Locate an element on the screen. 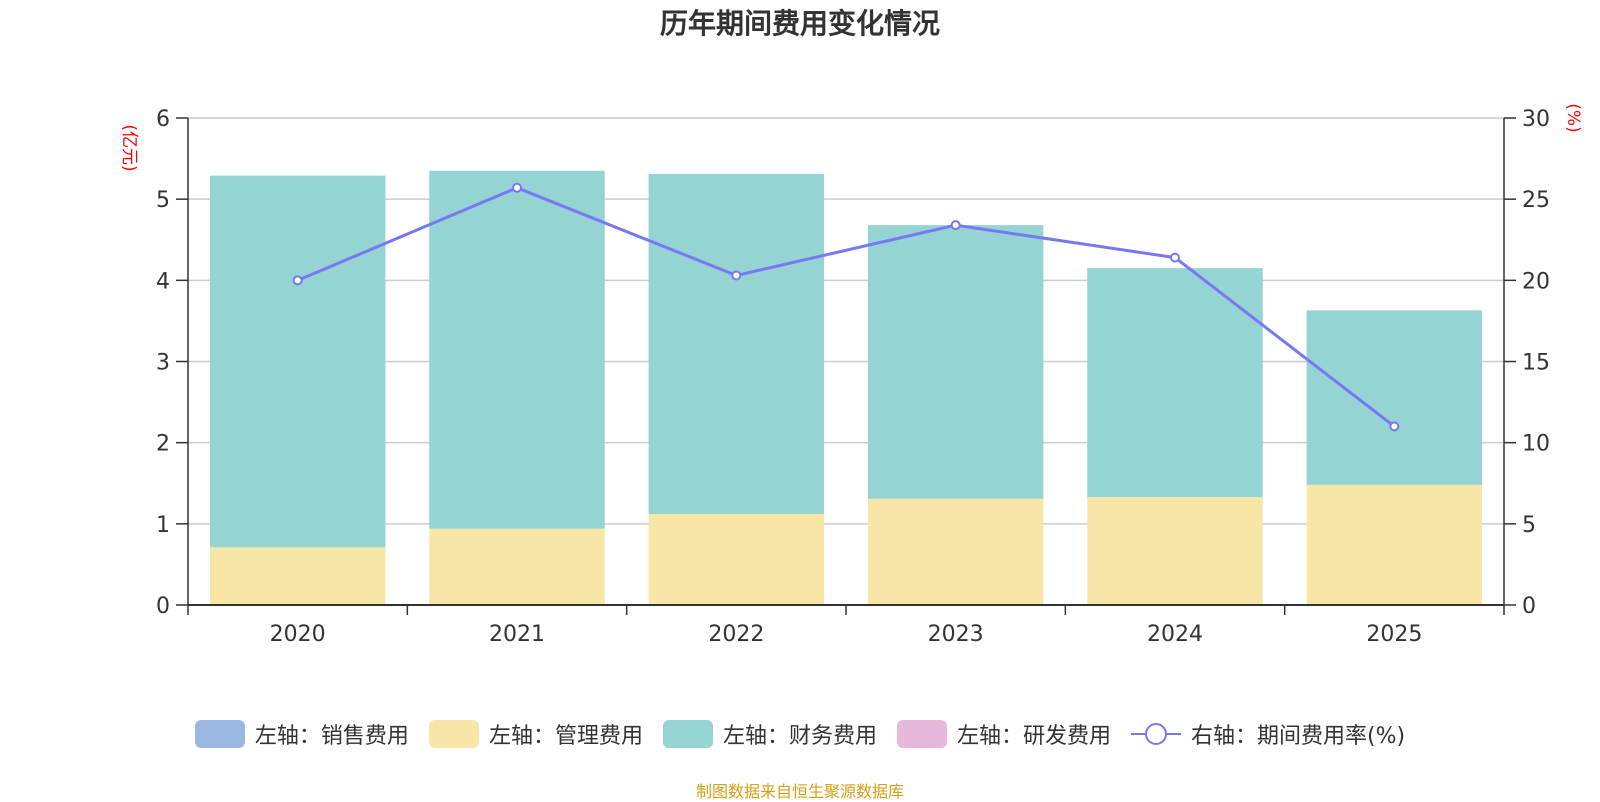 This screenshot has height=802, width=1600. legend-swatch-rd is located at coordinates (921, 734).